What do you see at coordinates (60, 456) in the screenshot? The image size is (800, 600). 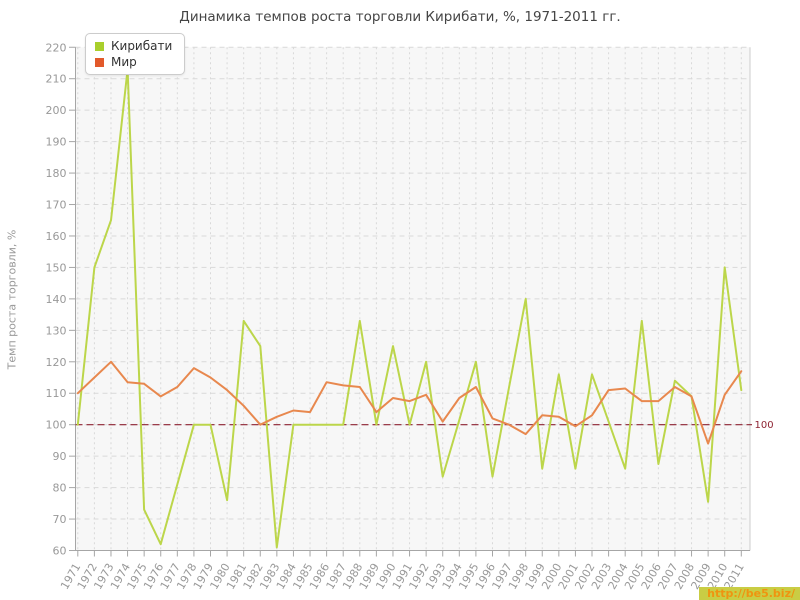 I see `y-tick-label: 90` at bounding box center [60, 456].